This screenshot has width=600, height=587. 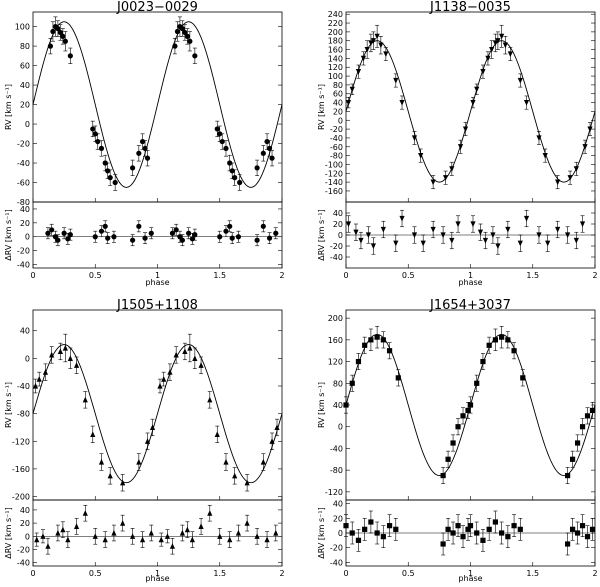 I want to click on residual-y-tick-label: 20, so click(x=338, y=518).